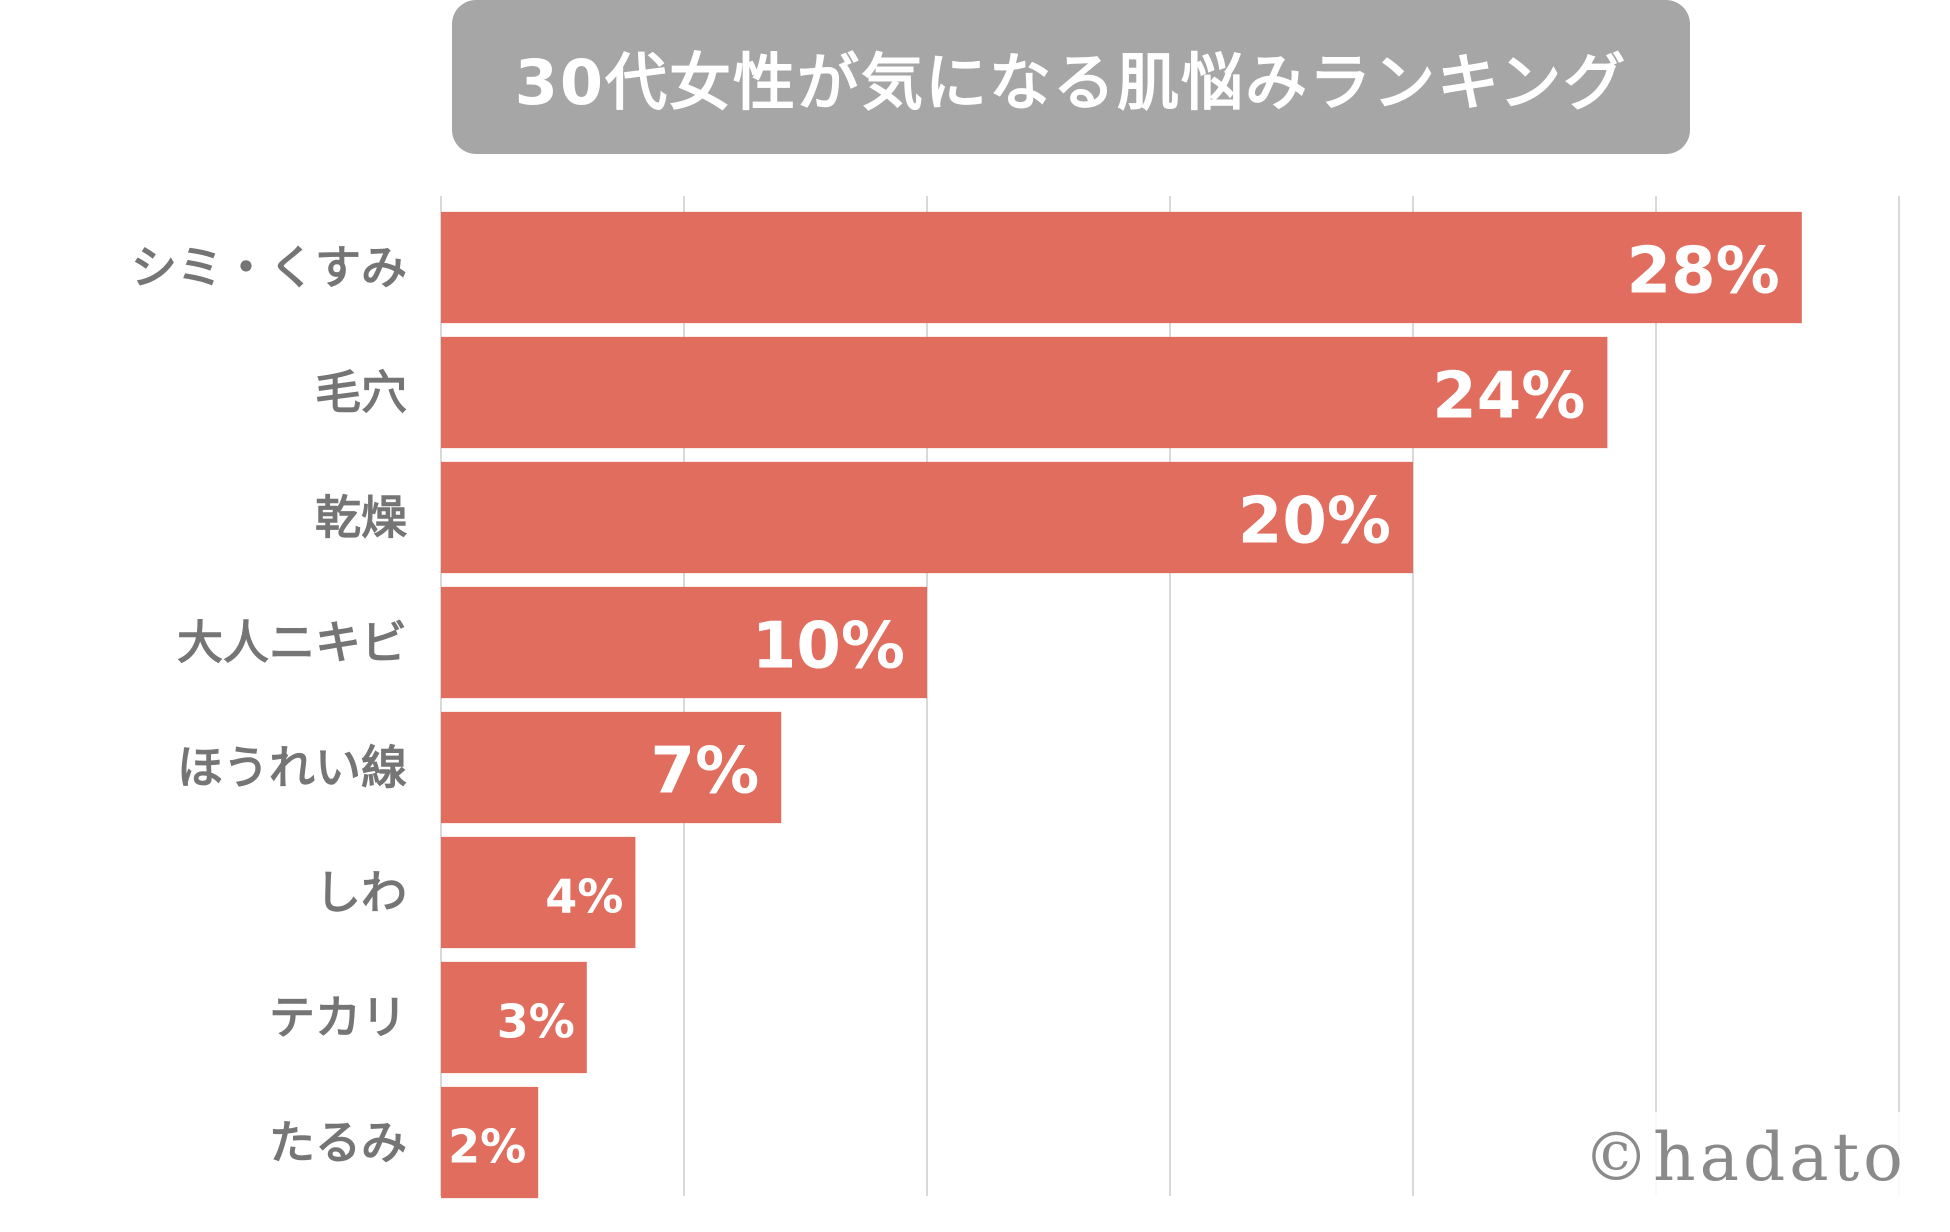 Image resolution: width=1950 pixels, height=1232 pixels. I want to click on category-label: しわ, so click(361, 893).